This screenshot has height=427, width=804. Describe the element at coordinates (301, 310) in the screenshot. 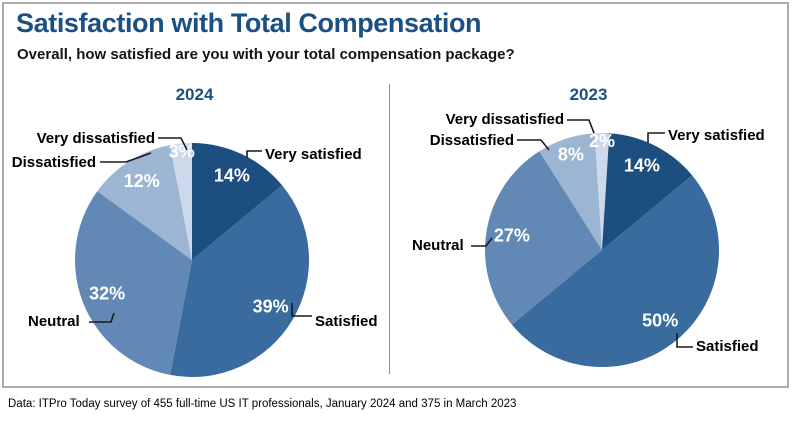

I see `callout-line-satisfied-2024` at that location.